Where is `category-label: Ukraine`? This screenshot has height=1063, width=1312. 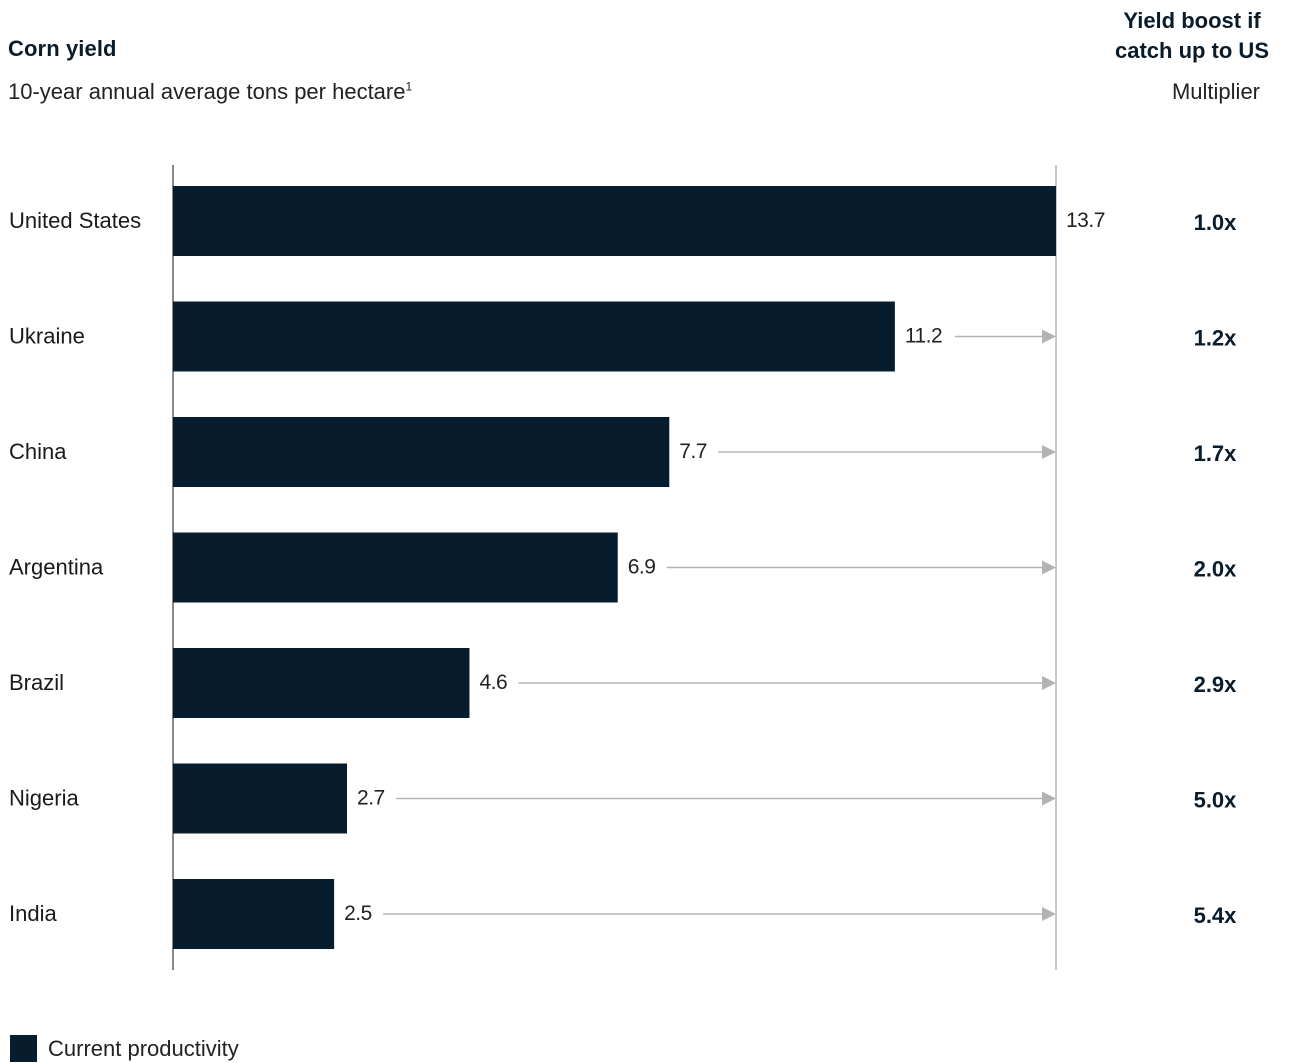
category-label: Ukraine is located at coordinates (47, 336).